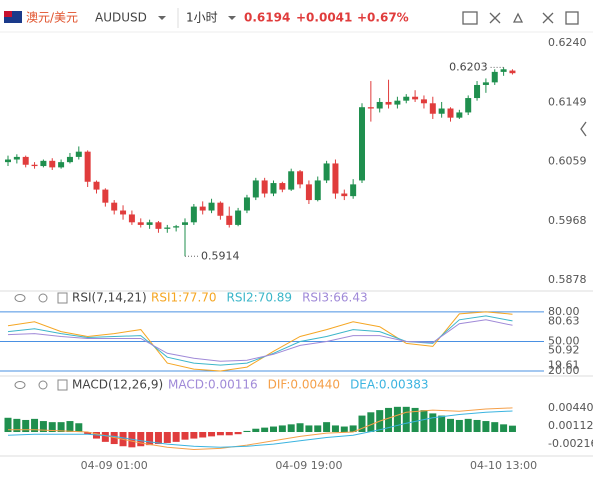 Image resolution: width=593 pixels, height=478 pixels. What do you see at coordinates (564, 364) in the screenshot?
I see `axis-marker-label: 19.61` at bounding box center [564, 364].